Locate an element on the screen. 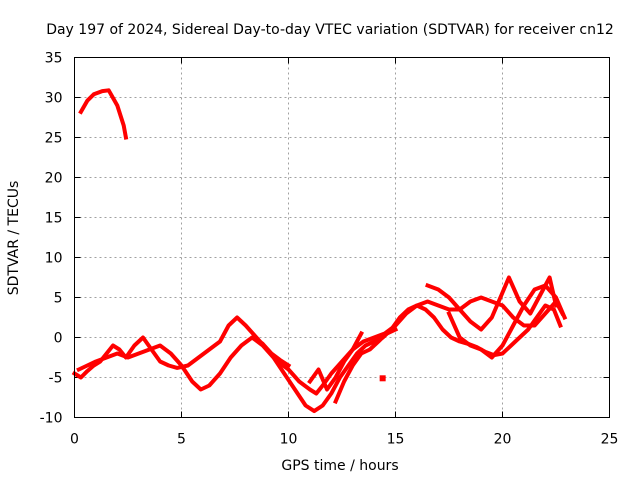  x-tick-label: 10 is located at coordinates (289, 440).